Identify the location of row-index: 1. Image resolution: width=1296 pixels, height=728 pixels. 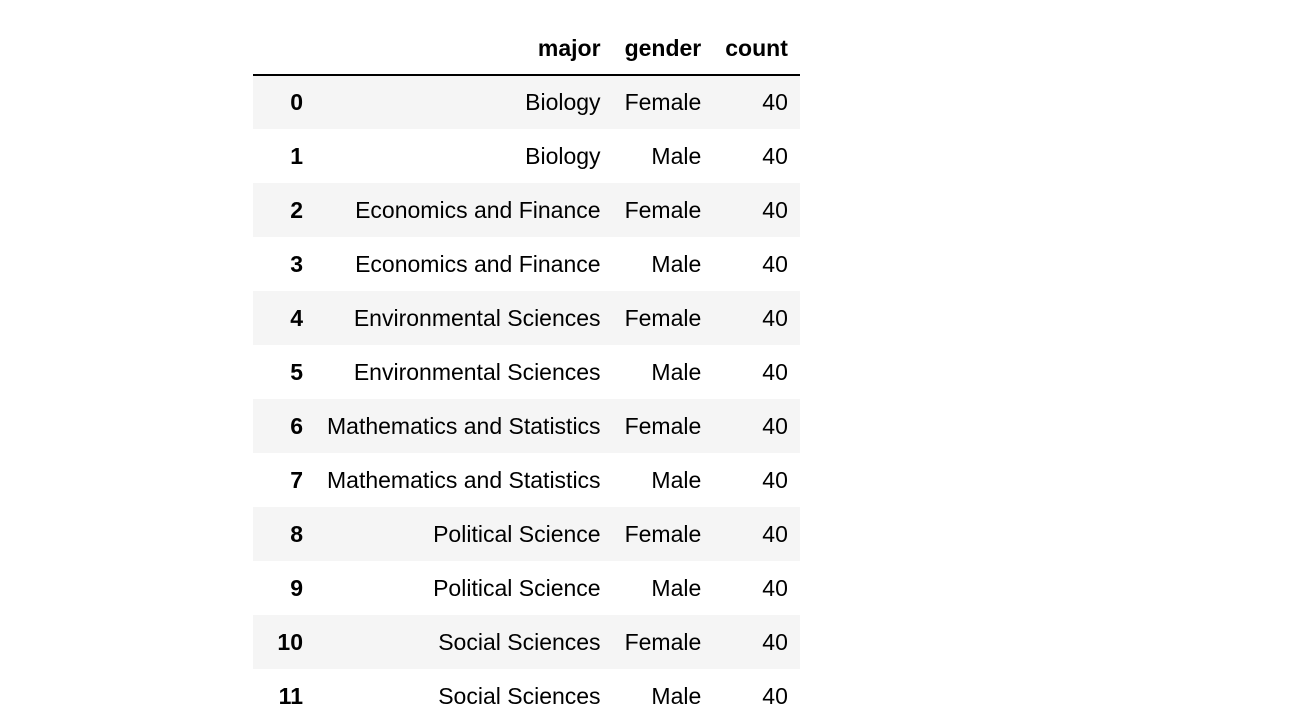
(296, 155).